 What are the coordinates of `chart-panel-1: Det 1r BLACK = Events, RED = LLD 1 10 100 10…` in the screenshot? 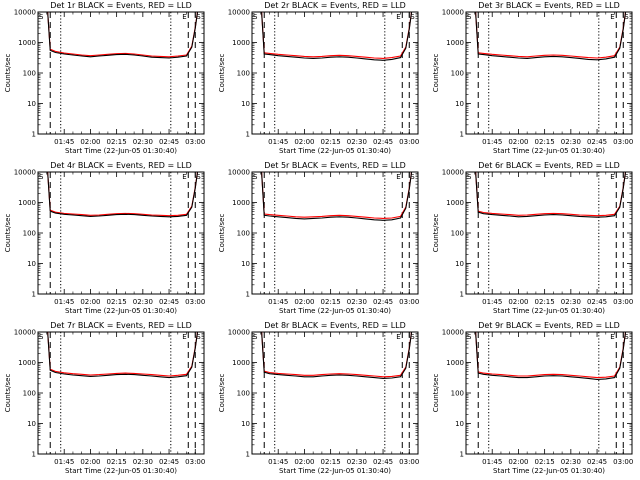 It's located at (104, 78).